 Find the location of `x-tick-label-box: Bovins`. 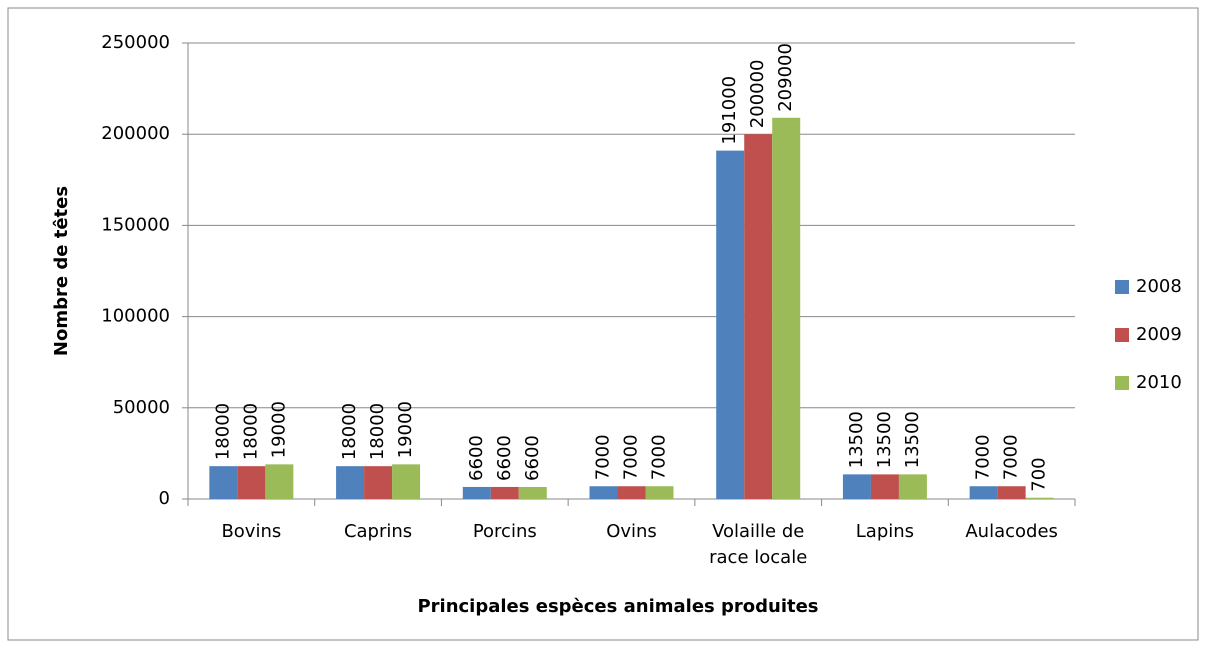

x-tick-label-box: Bovins is located at coordinates (251, 531).